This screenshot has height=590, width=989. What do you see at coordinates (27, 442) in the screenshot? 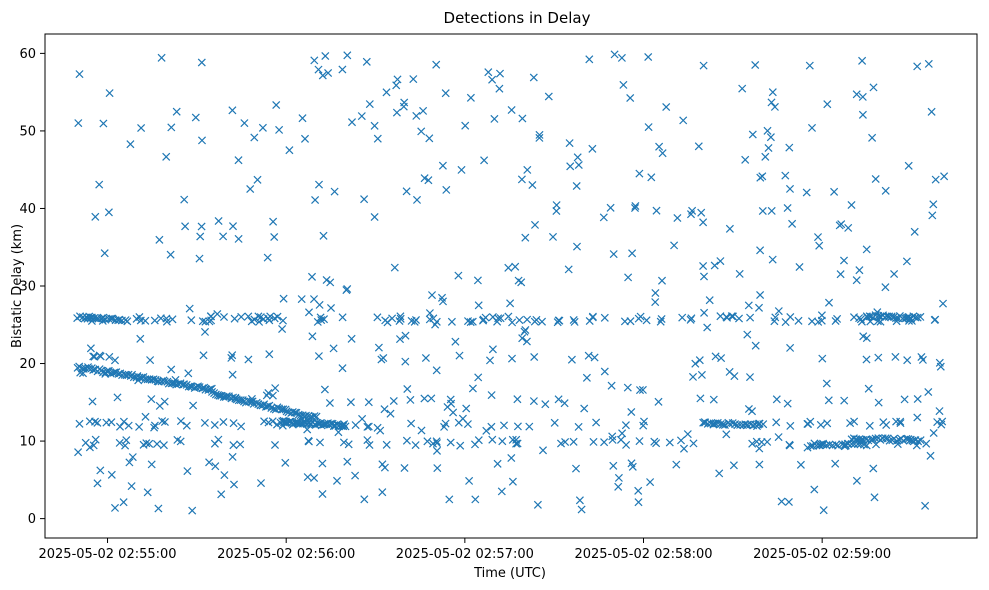
I see `y-tick-label: 10` at bounding box center [27, 442].